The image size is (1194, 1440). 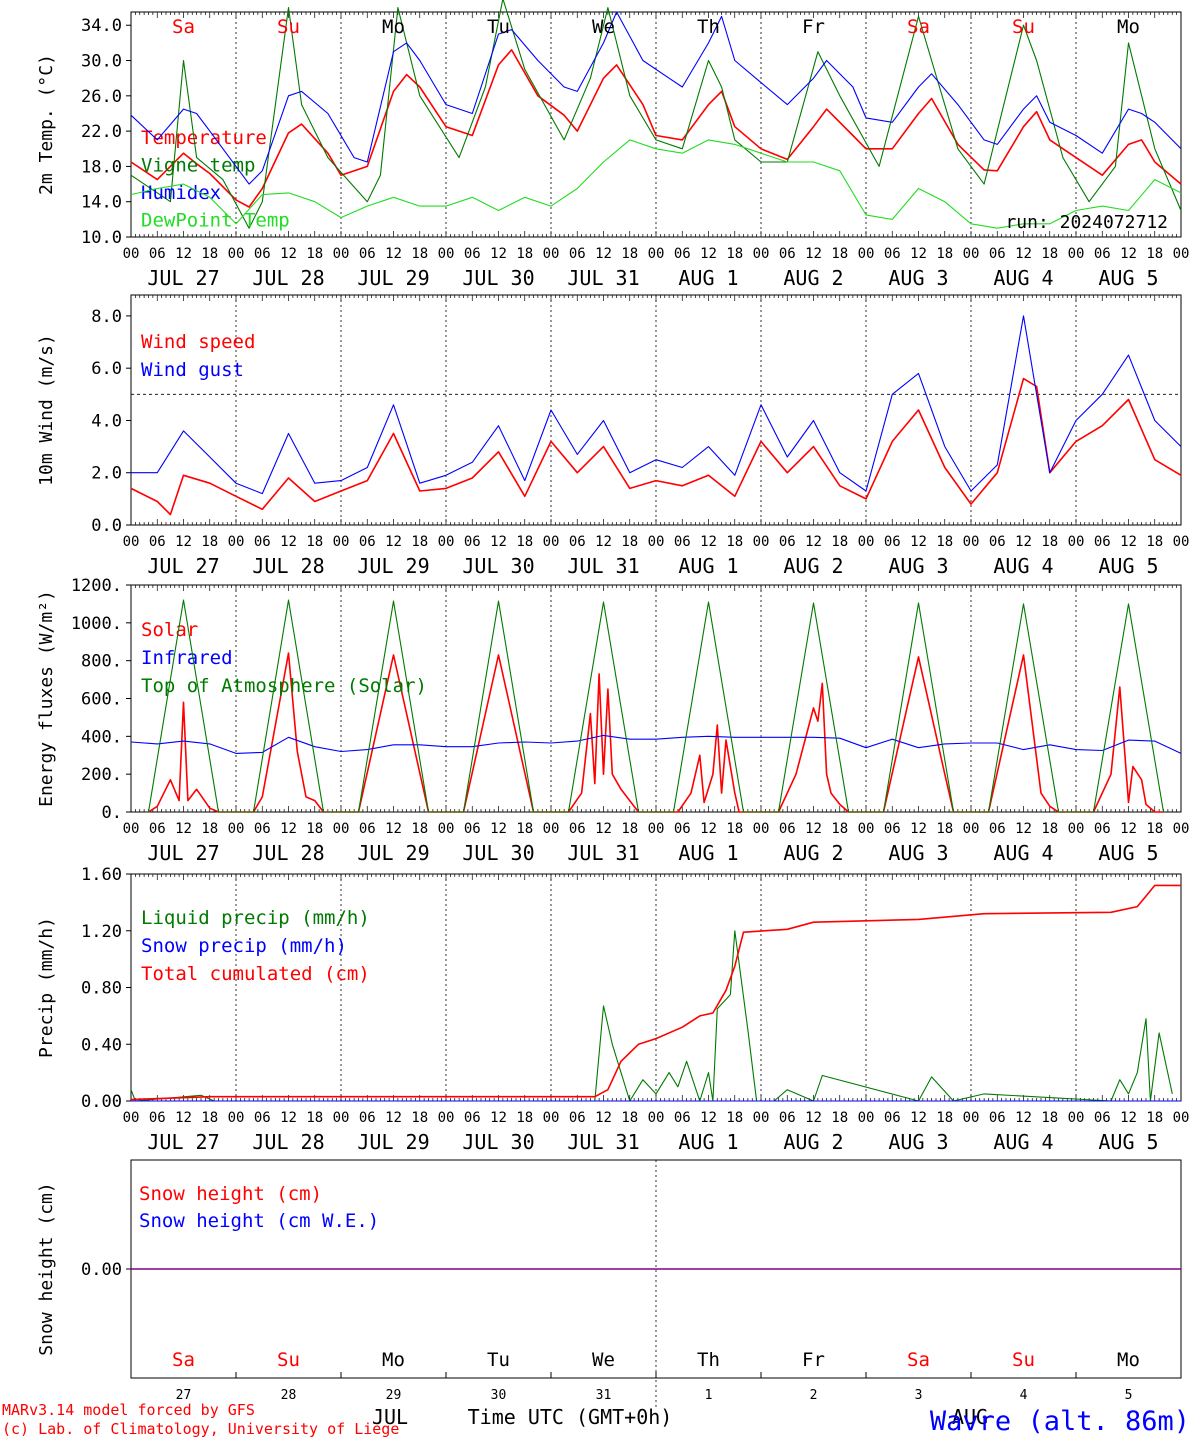 I want to click on y-tick-label: 0.00, so click(x=101, y=1270).